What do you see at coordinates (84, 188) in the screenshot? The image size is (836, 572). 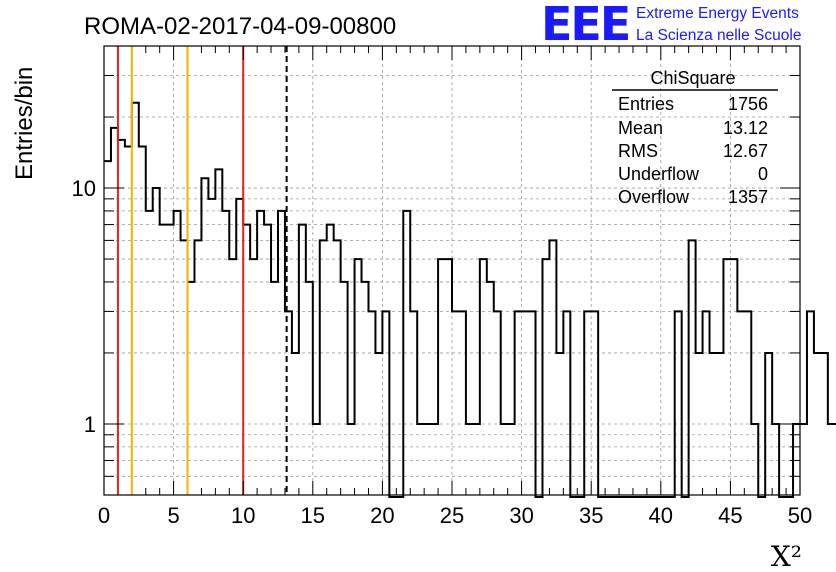 I see `y-tick-label: 10` at bounding box center [84, 188].